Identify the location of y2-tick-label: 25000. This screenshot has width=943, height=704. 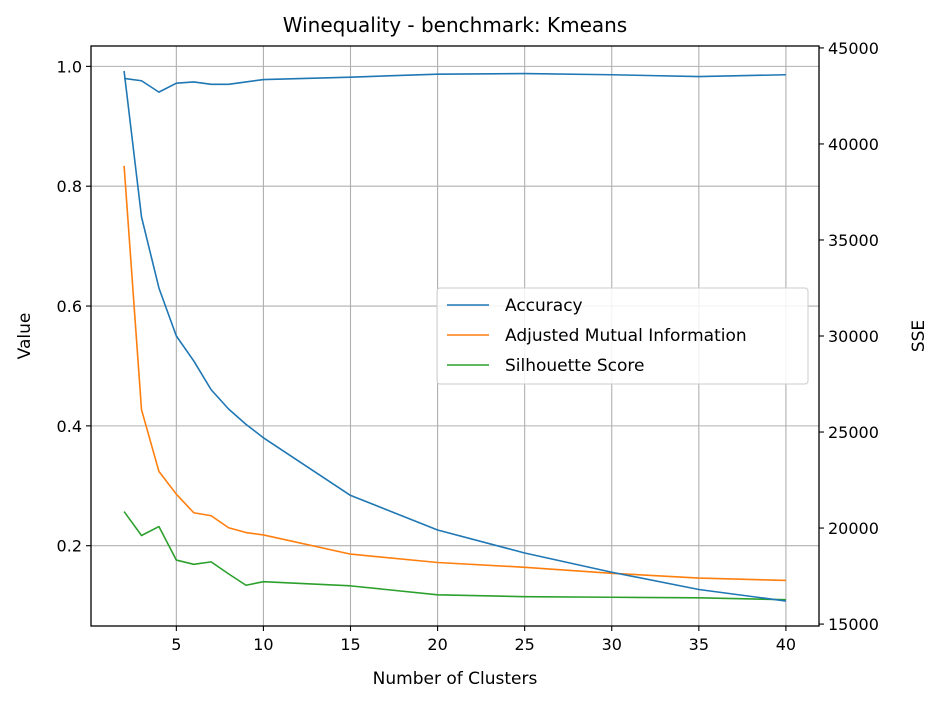
(853, 432).